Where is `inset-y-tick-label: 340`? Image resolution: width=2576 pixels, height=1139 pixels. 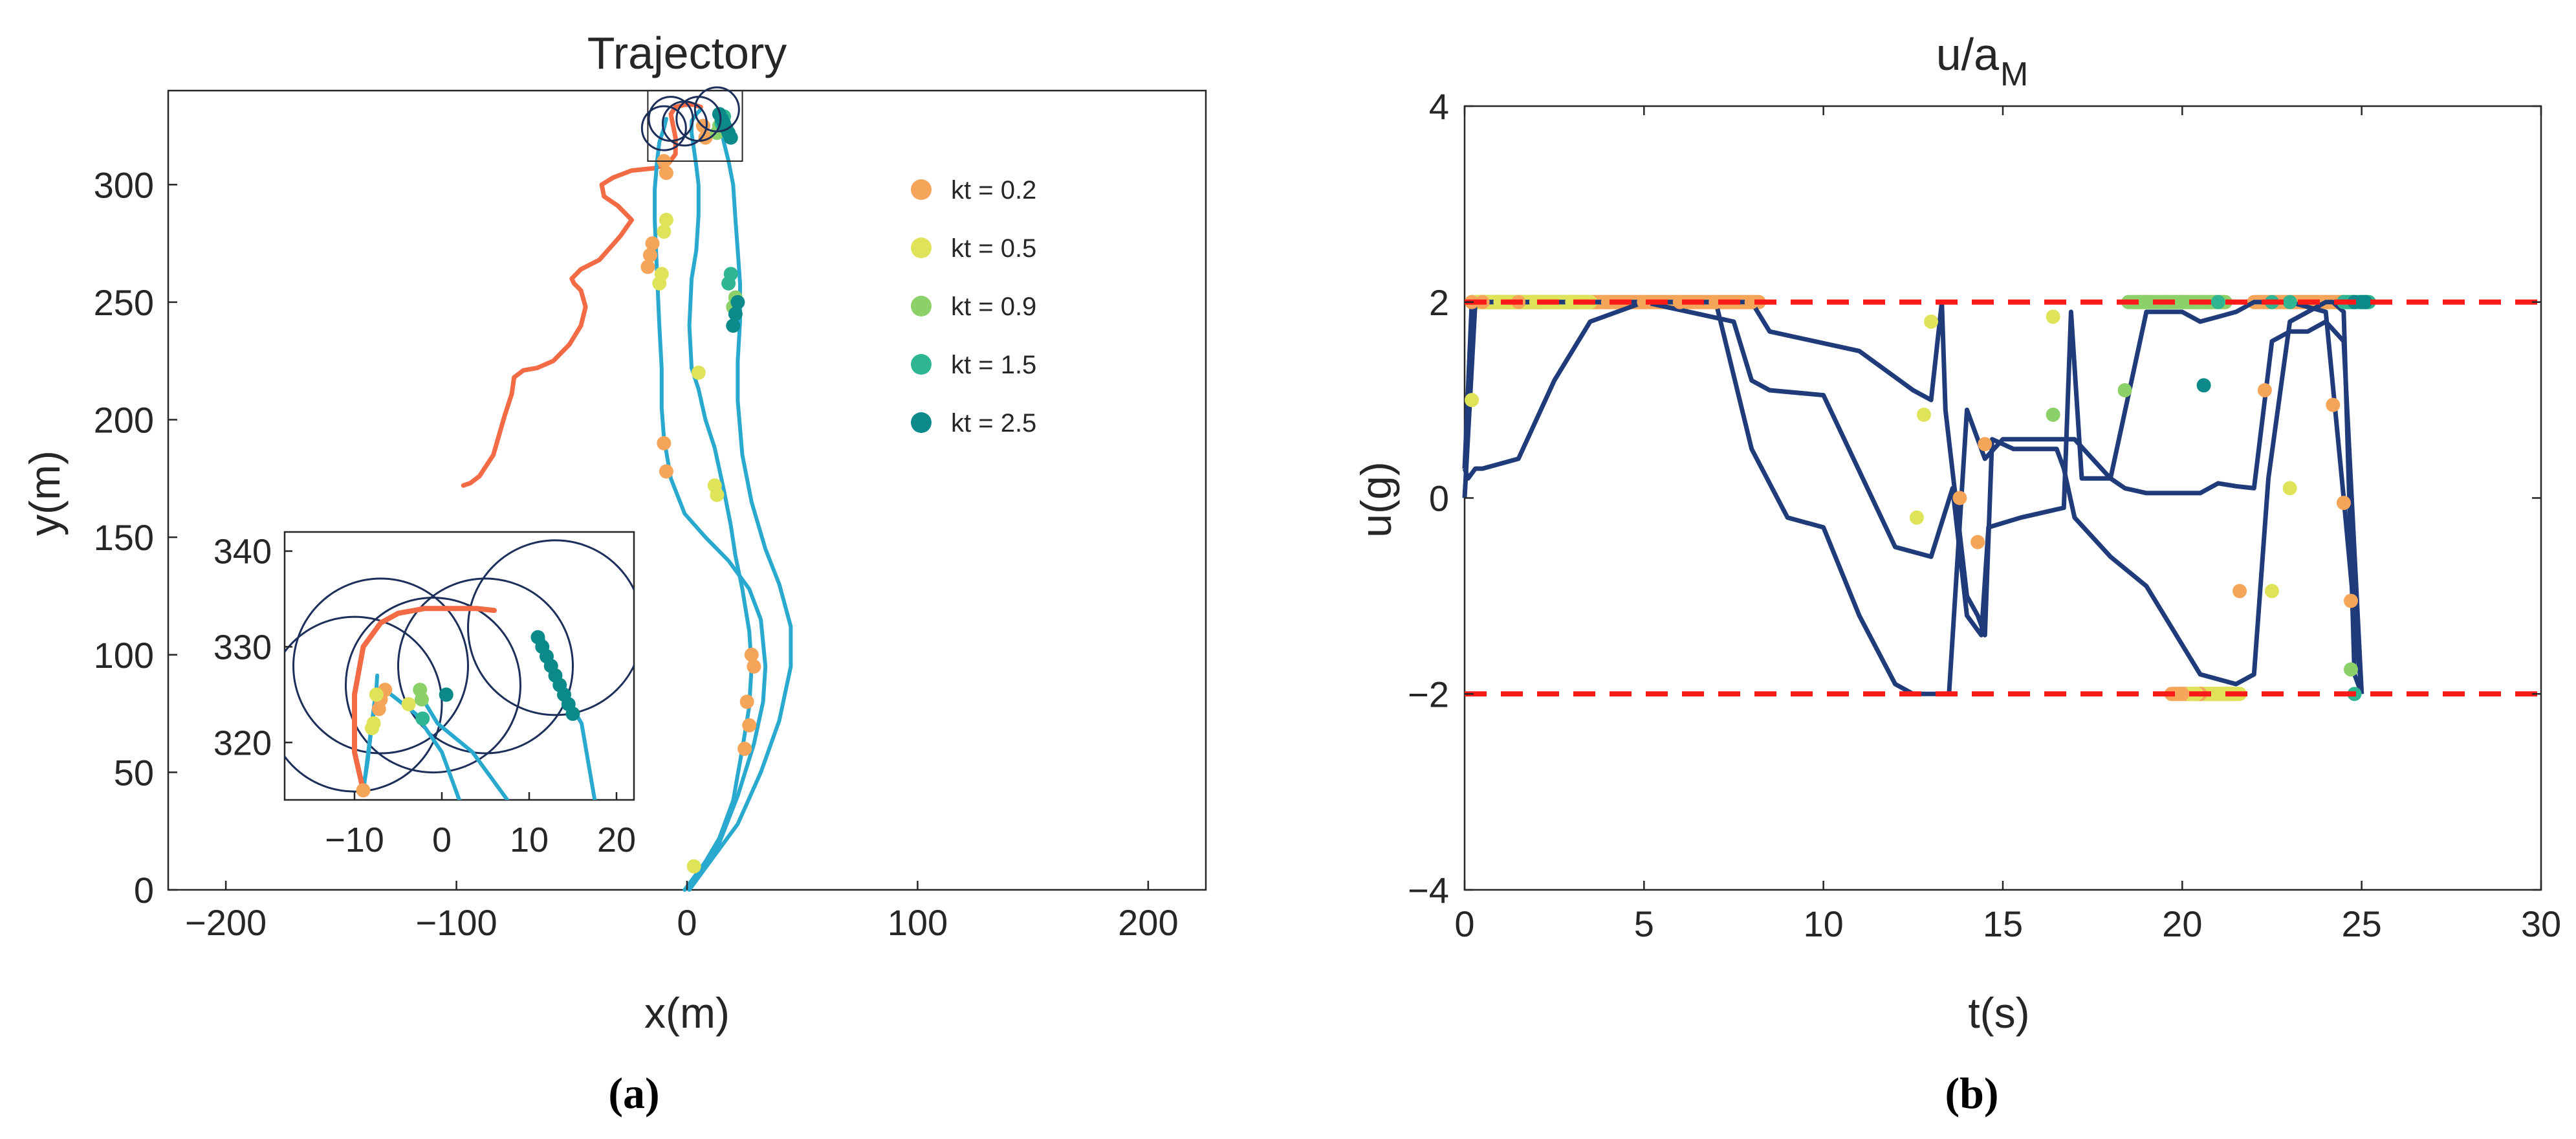 inset-y-tick-label: 340 is located at coordinates (243, 552).